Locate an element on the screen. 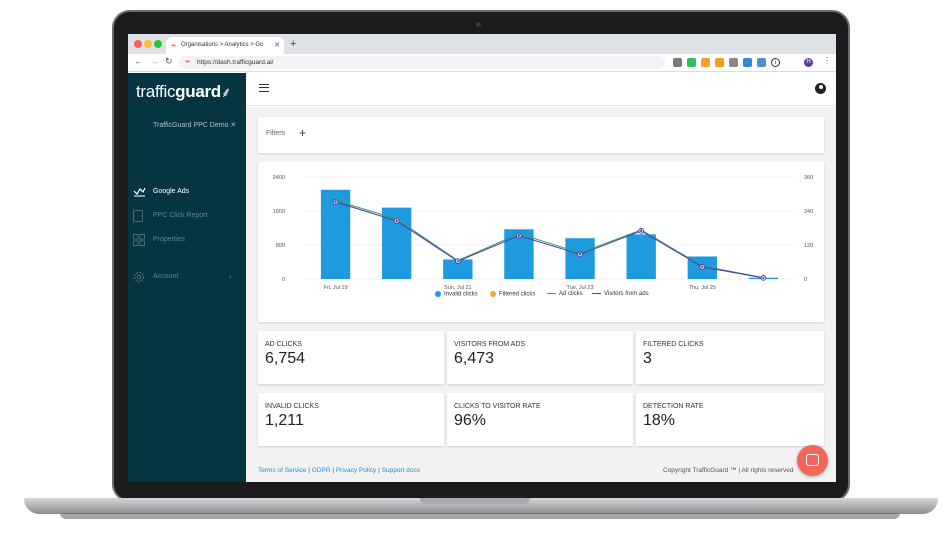 This screenshot has width=950, height=538. forward-arrow-icon: → is located at coordinates (154, 61).